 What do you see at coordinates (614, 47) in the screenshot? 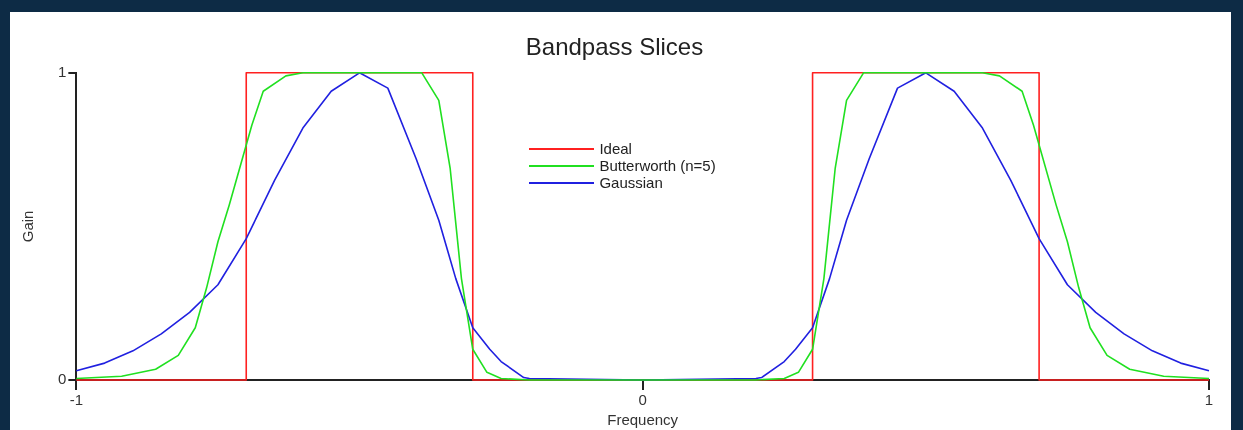
I see `chart-title: Bandpass Slices` at bounding box center [614, 47].